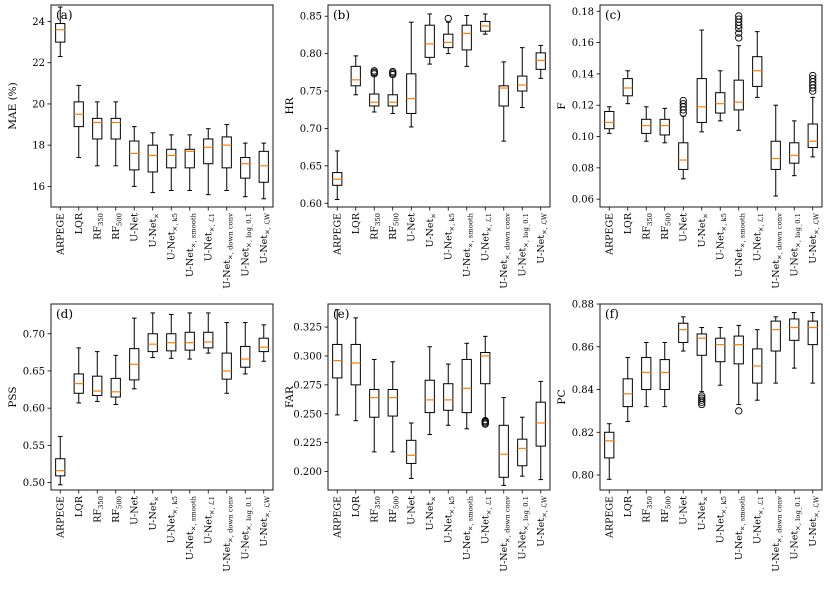 The height and width of the screenshot is (591, 830). What do you see at coordinates (307, 472) in the screenshot?
I see `y-tick-label: 0.200` at bounding box center [307, 472].